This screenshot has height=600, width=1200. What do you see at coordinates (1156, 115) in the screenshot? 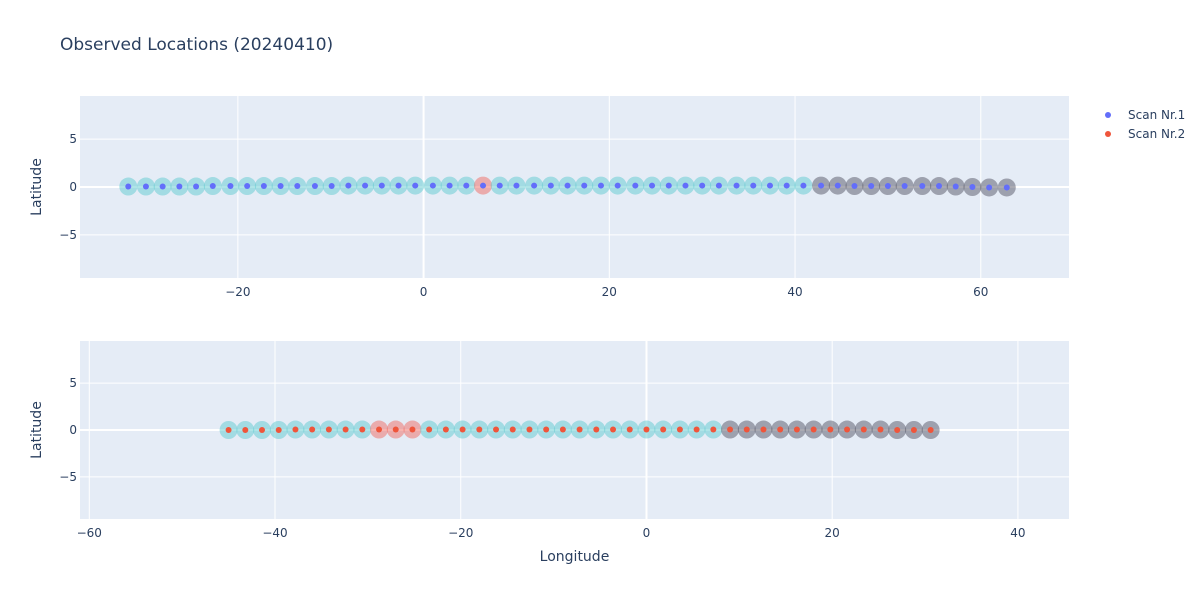
I see `legend-label-scan-1: Scan Nr.1` at bounding box center [1156, 115].